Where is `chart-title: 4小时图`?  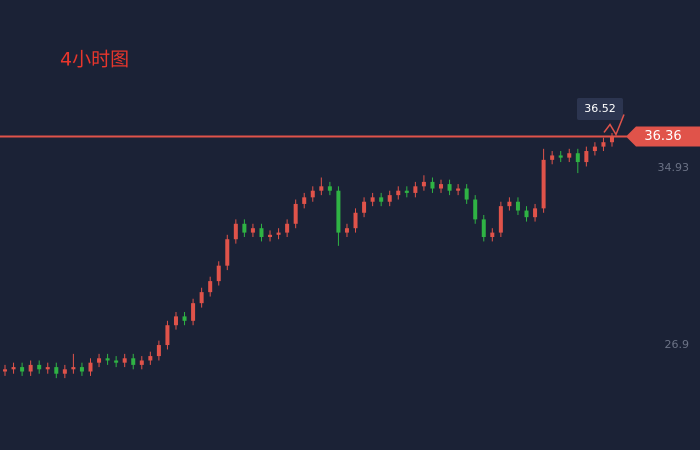 chart-title: 4小时图 is located at coordinates (94, 60).